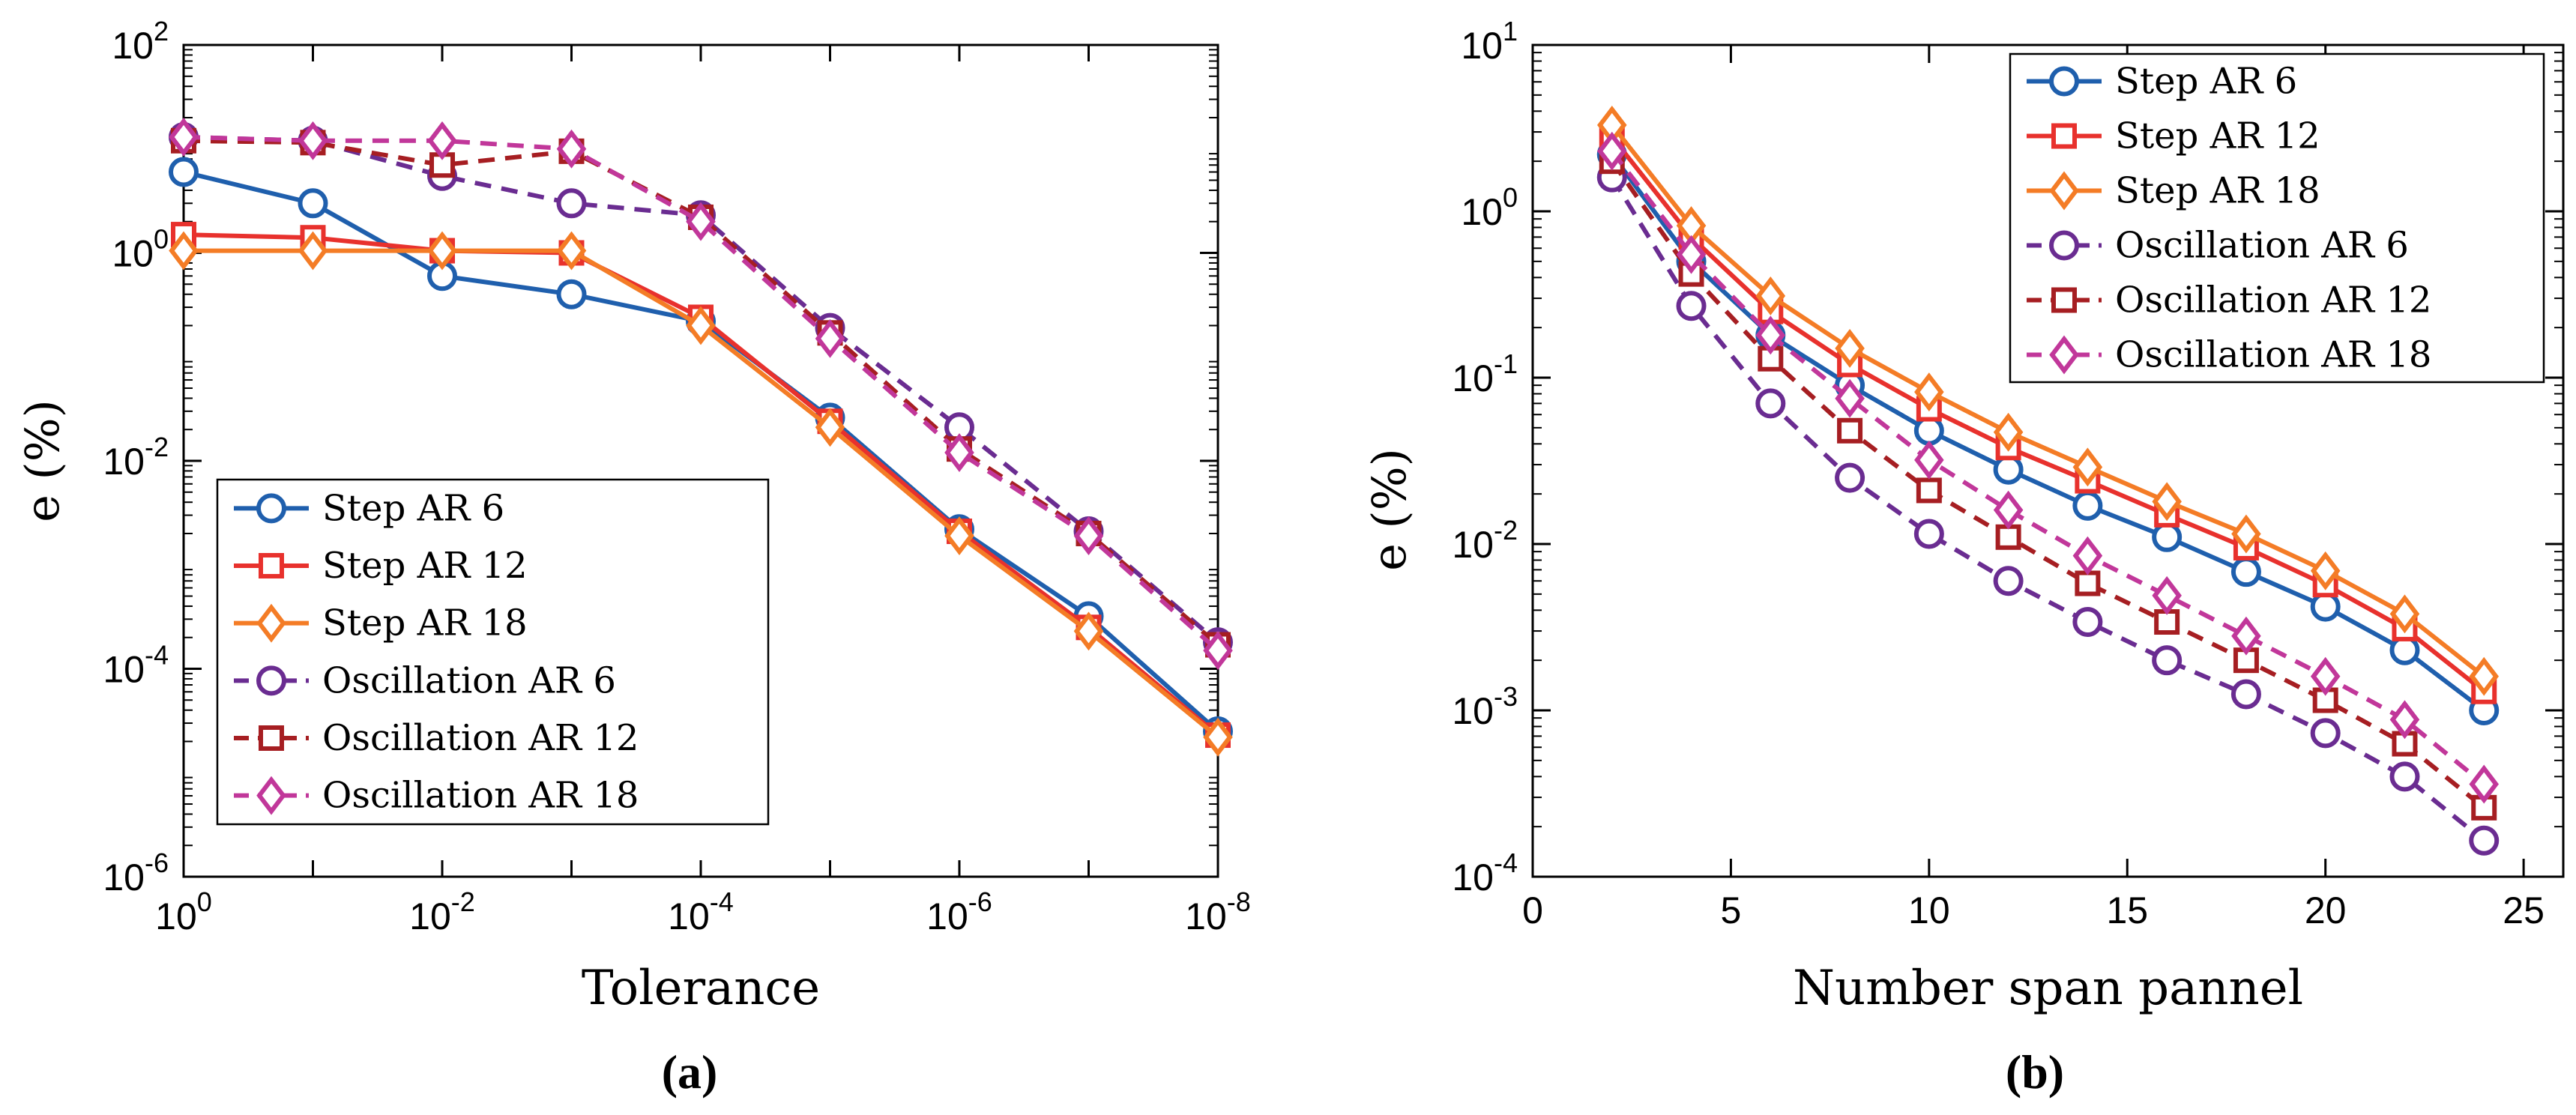 This screenshot has height=1115, width=2576. What do you see at coordinates (442, 911) in the screenshot?
I see `x-tick-label: 10⁻²` at bounding box center [442, 911].